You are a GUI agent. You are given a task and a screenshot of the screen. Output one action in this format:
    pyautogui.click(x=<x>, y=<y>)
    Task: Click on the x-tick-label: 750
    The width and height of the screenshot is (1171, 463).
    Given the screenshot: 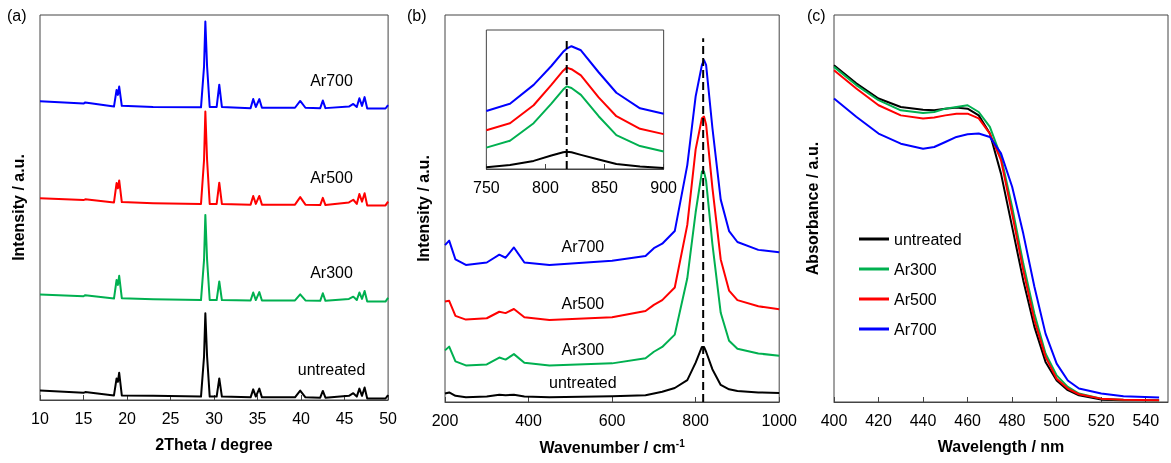 What is the action you would take?
    pyautogui.click(x=486, y=187)
    